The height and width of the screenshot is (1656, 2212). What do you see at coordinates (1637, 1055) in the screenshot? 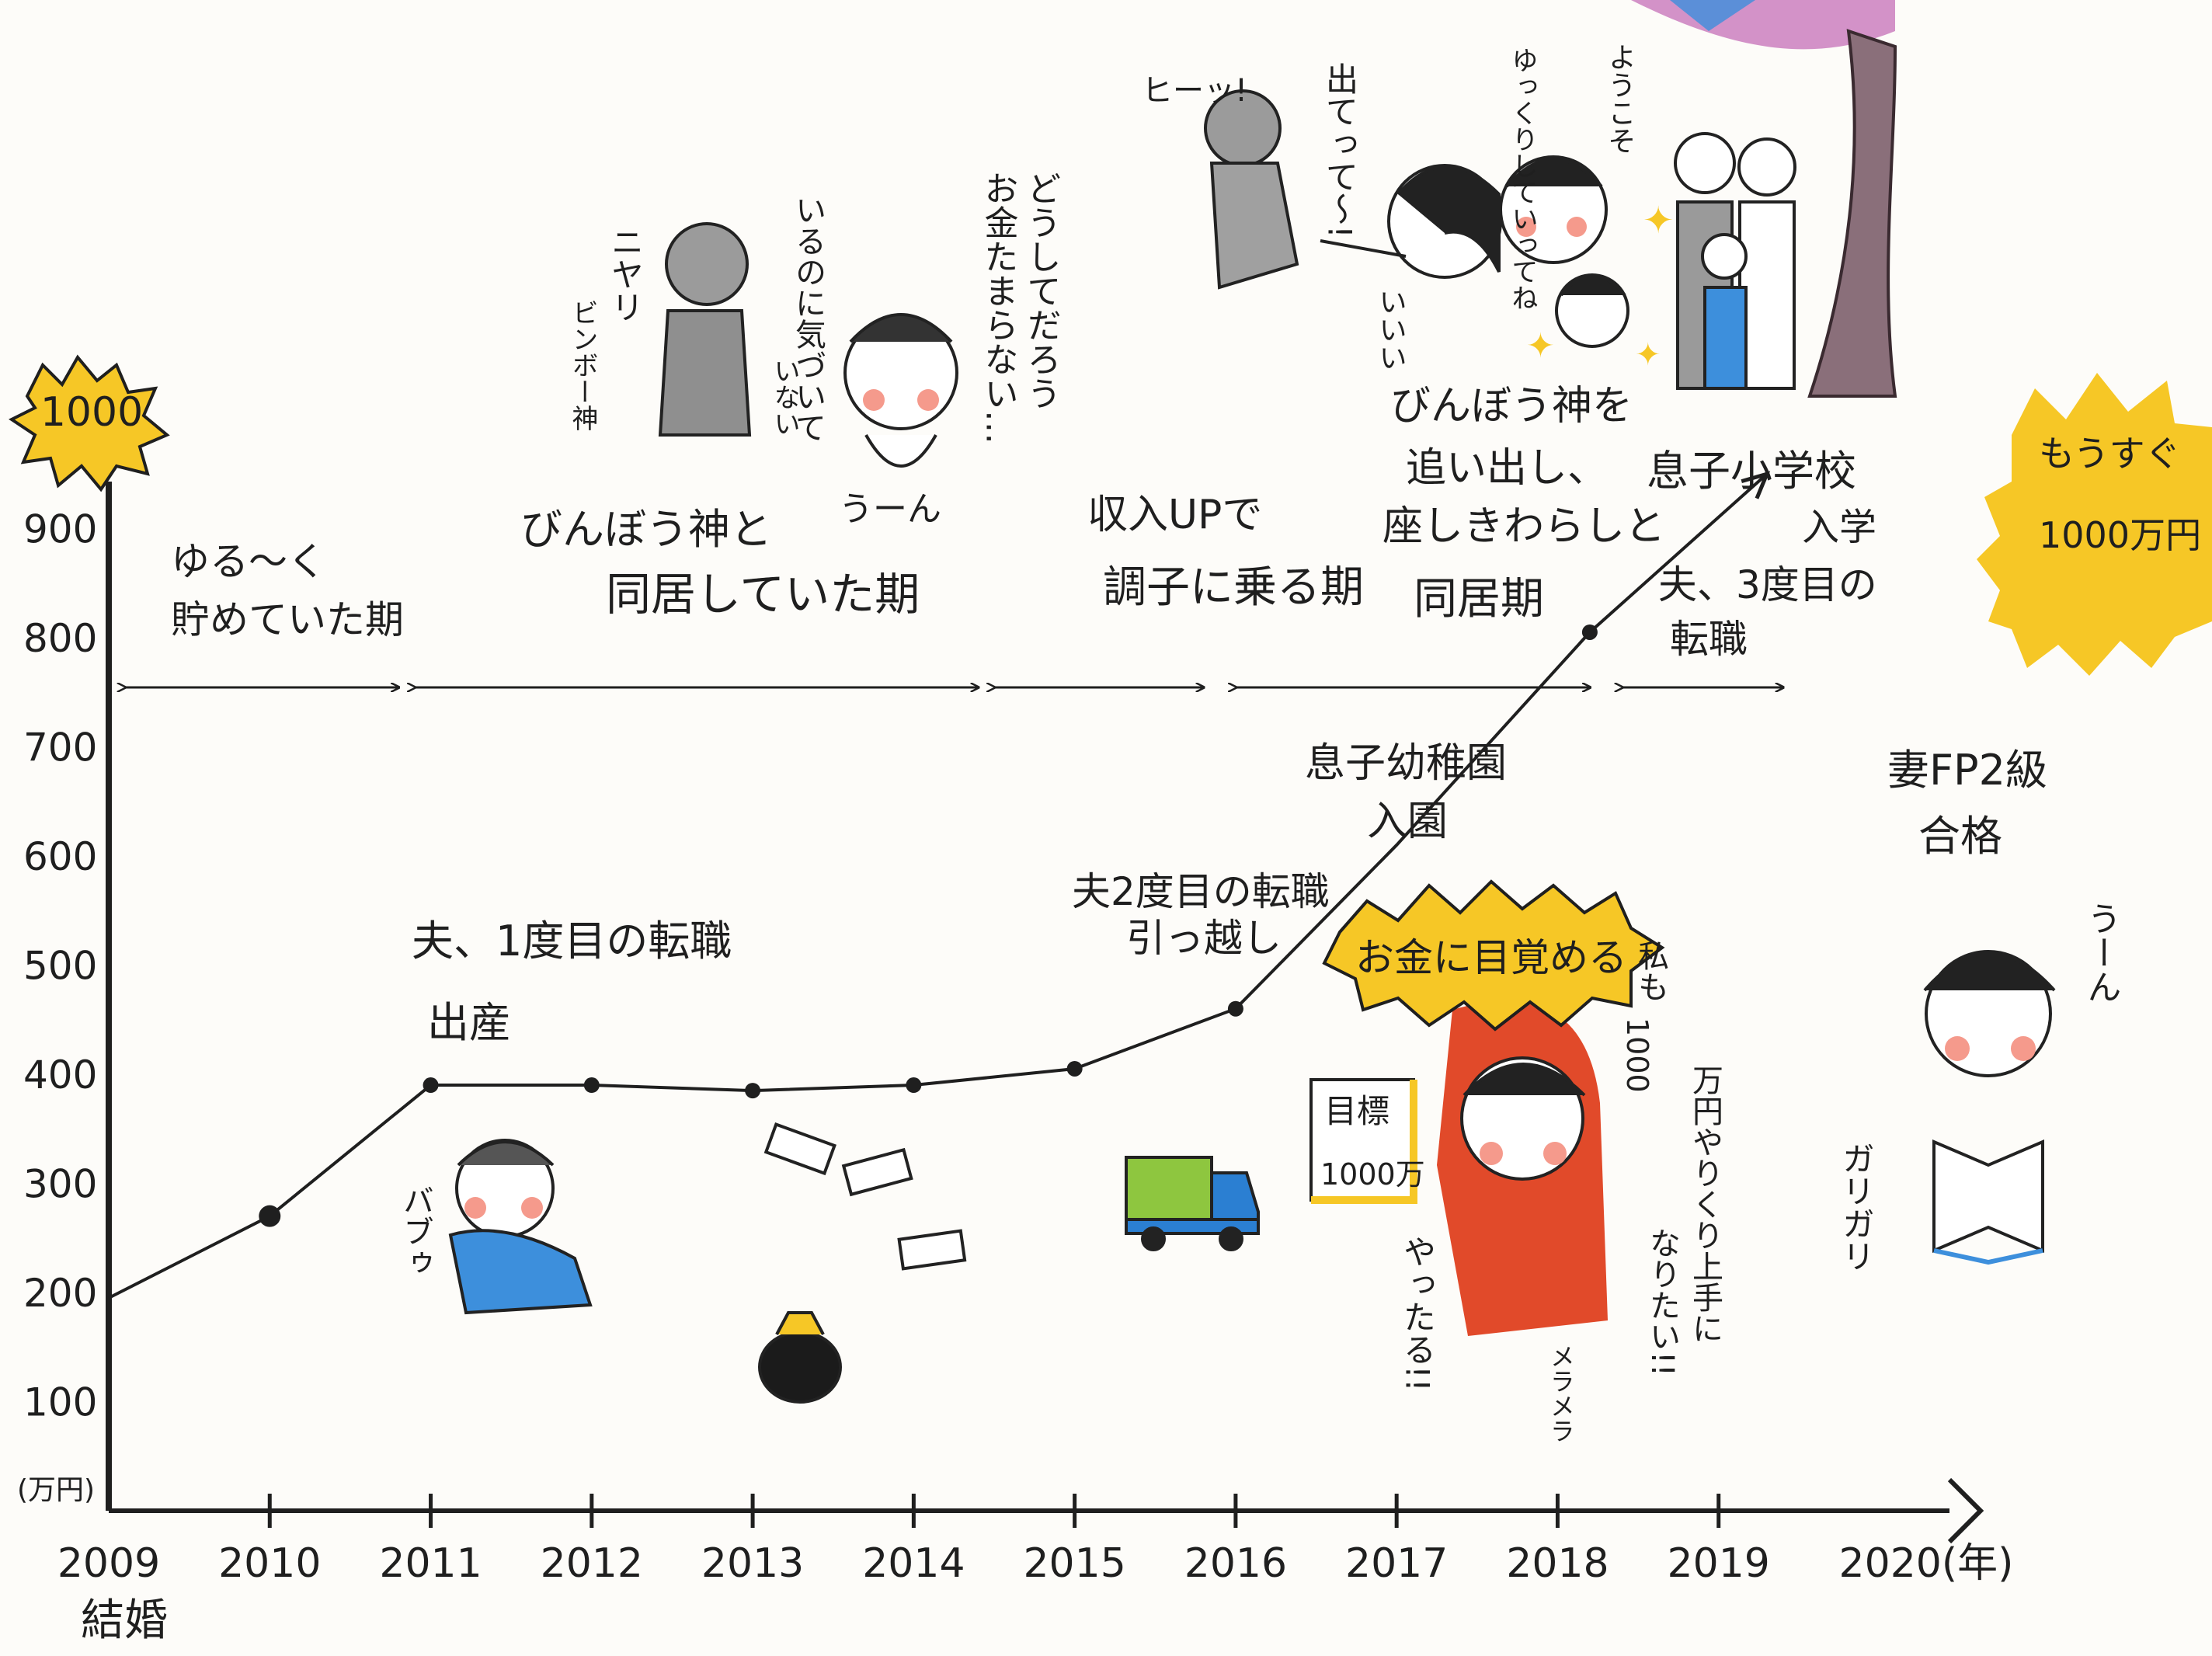
I see `speech-text: 1000` at bounding box center [1637, 1055].